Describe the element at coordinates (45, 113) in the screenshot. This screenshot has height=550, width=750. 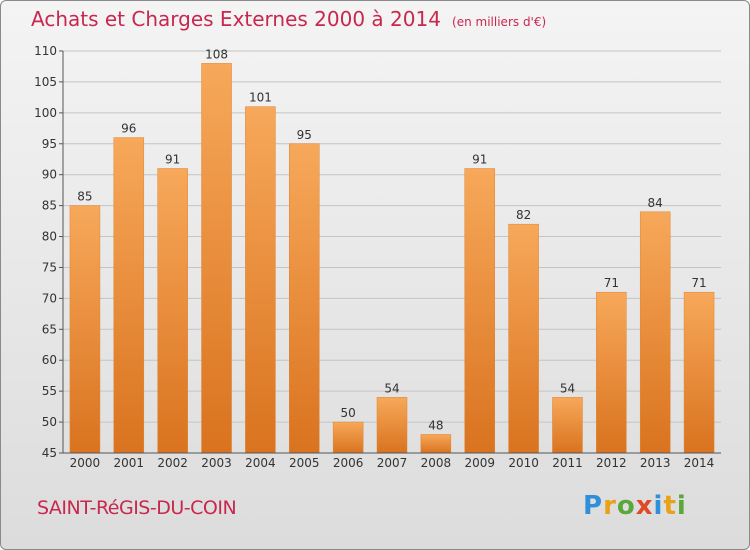
I see `y-tick-label: 100` at that location.